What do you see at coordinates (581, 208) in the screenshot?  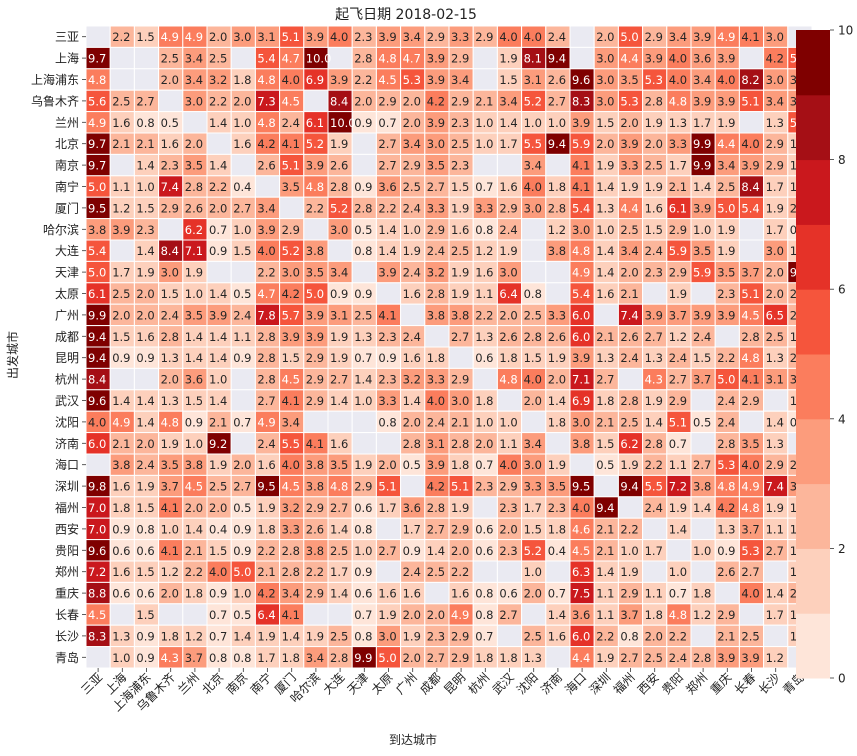 I see `cell-value-label: 5.4` at bounding box center [581, 208].